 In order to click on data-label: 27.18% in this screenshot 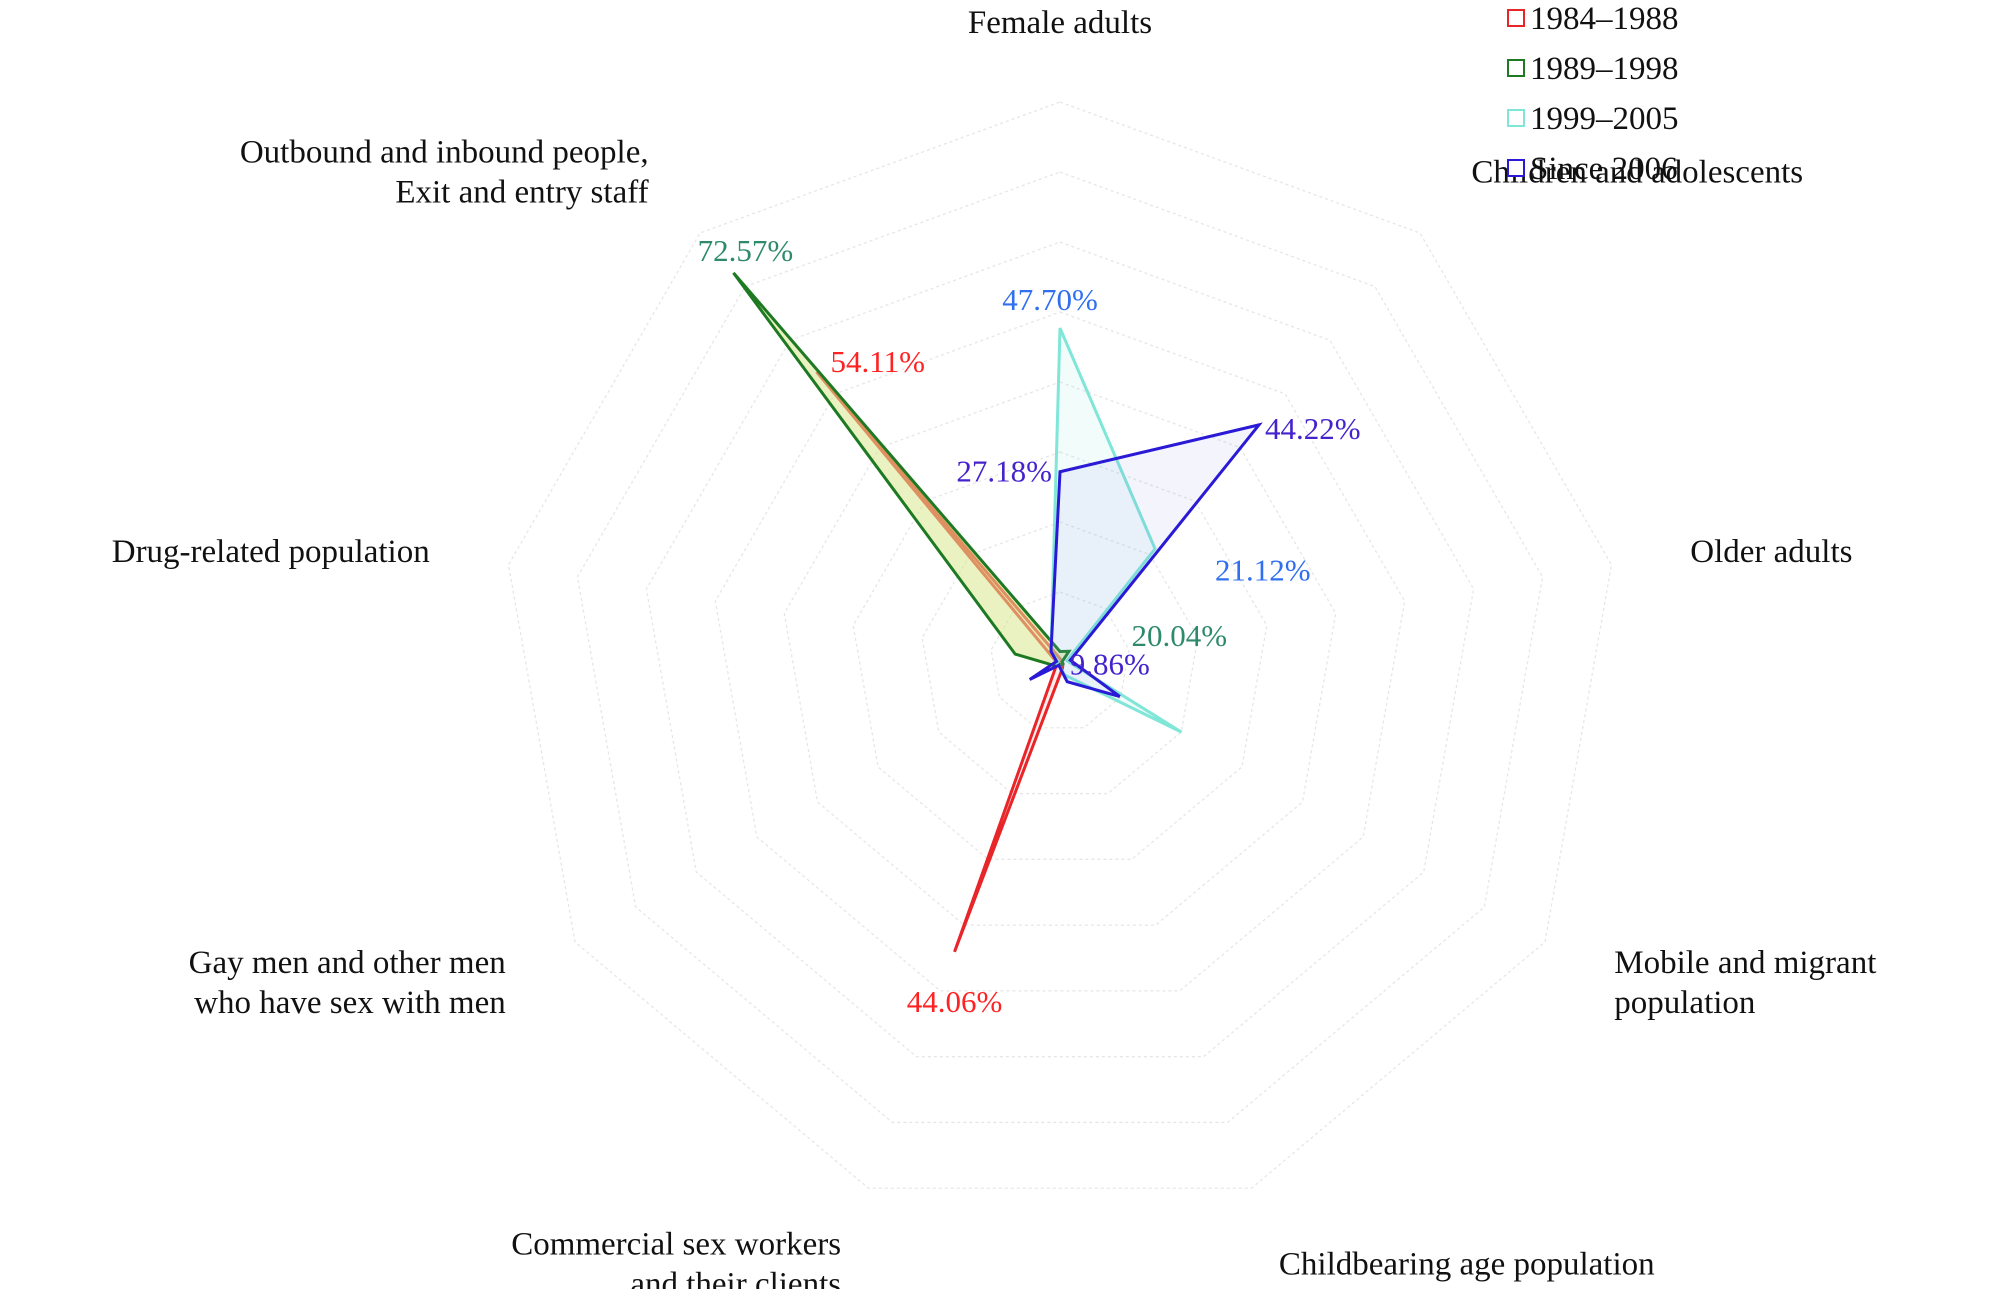, I will do `click(1004, 471)`.